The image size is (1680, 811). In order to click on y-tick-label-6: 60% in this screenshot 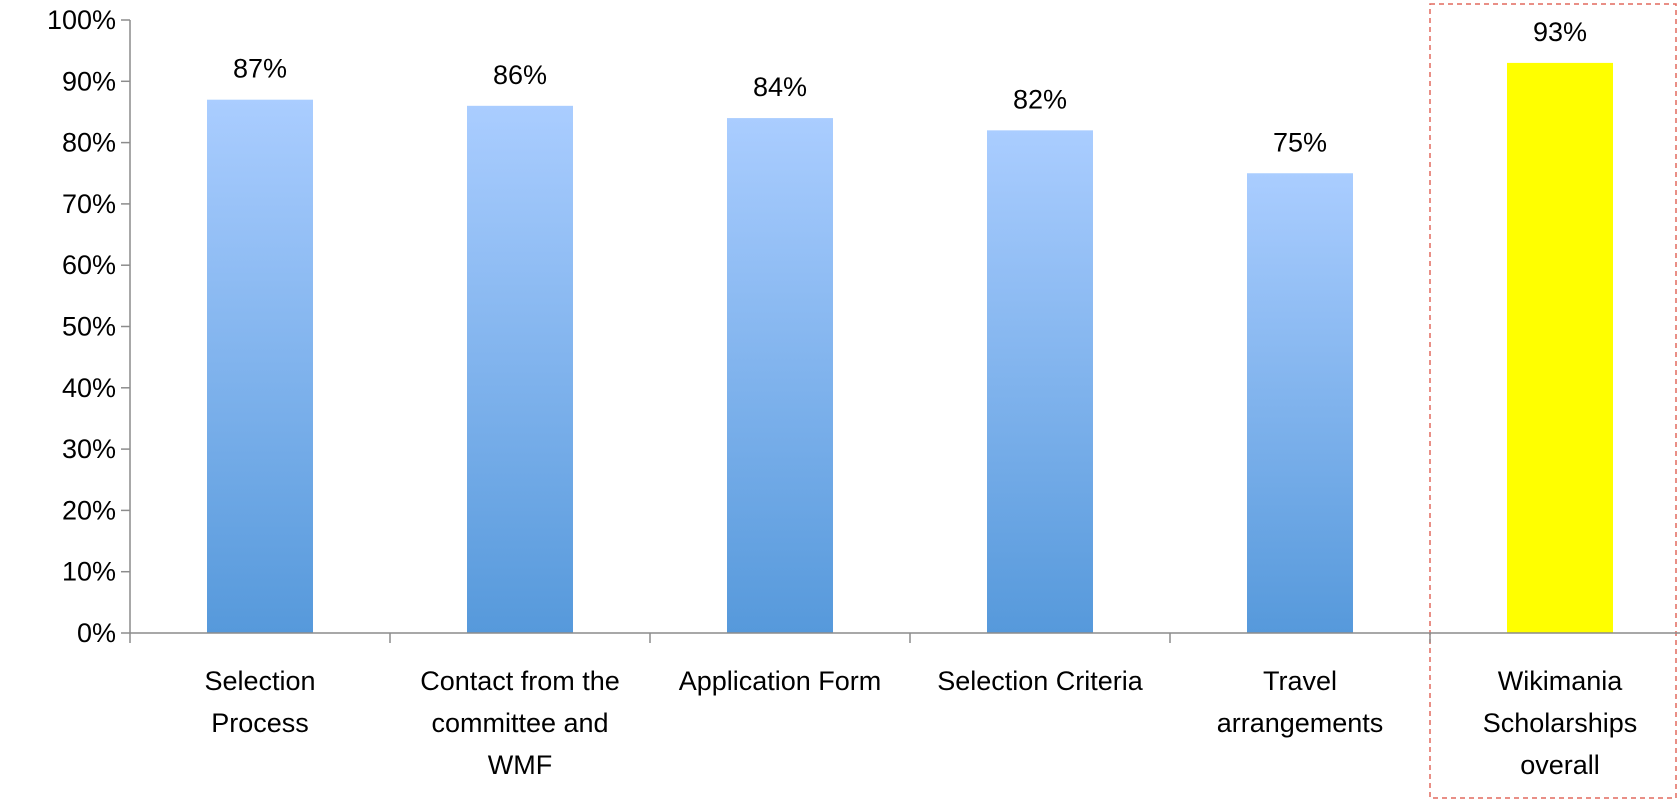, I will do `click(89, 265)`.